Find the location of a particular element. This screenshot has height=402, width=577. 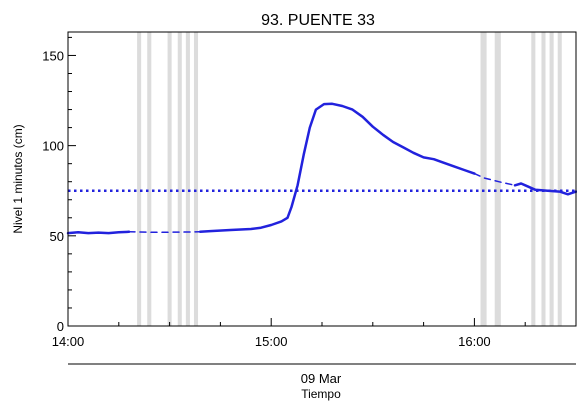

x-axis-label: Tiempo is located at coordinates (321, 394).